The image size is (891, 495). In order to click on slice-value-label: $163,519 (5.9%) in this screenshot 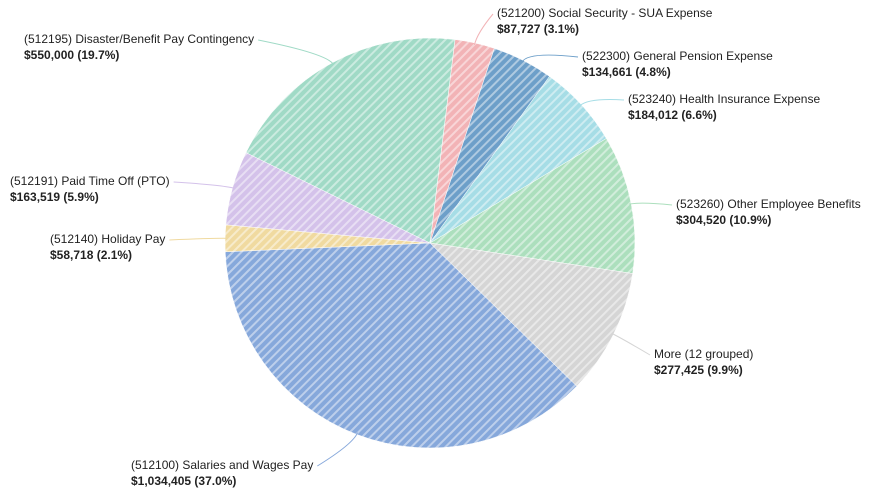, I will do `click(54, 197)`.